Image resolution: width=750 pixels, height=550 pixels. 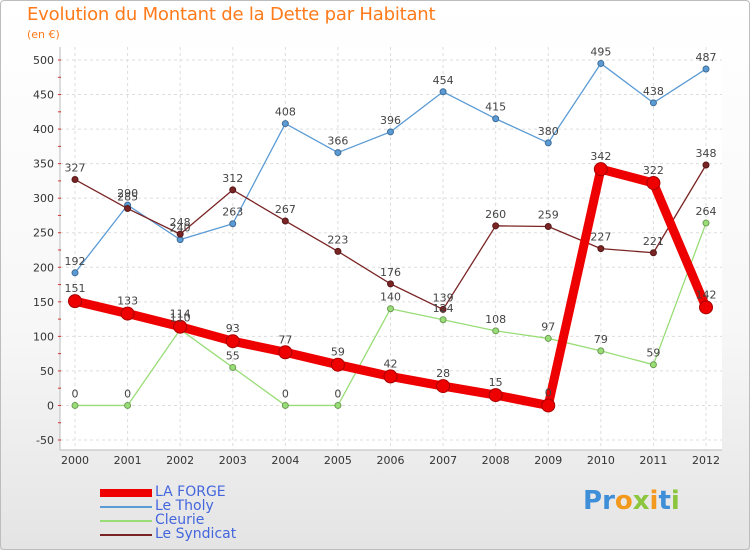 I want to click on data-label-le-tholy: 380, so click(x=548, y=131).